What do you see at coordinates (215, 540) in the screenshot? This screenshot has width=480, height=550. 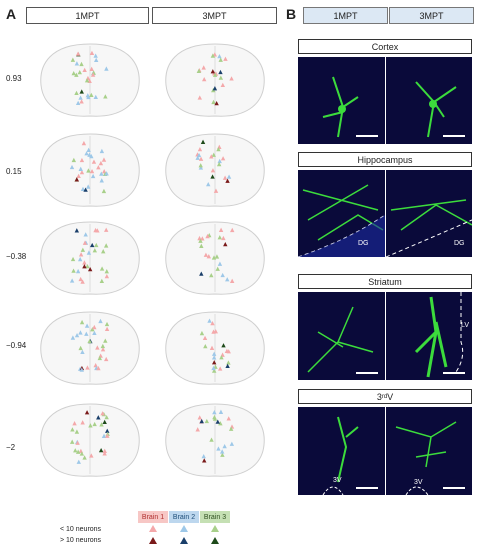 I see `legend-triangle-brain3-dark` at bounding box center [215, 540].